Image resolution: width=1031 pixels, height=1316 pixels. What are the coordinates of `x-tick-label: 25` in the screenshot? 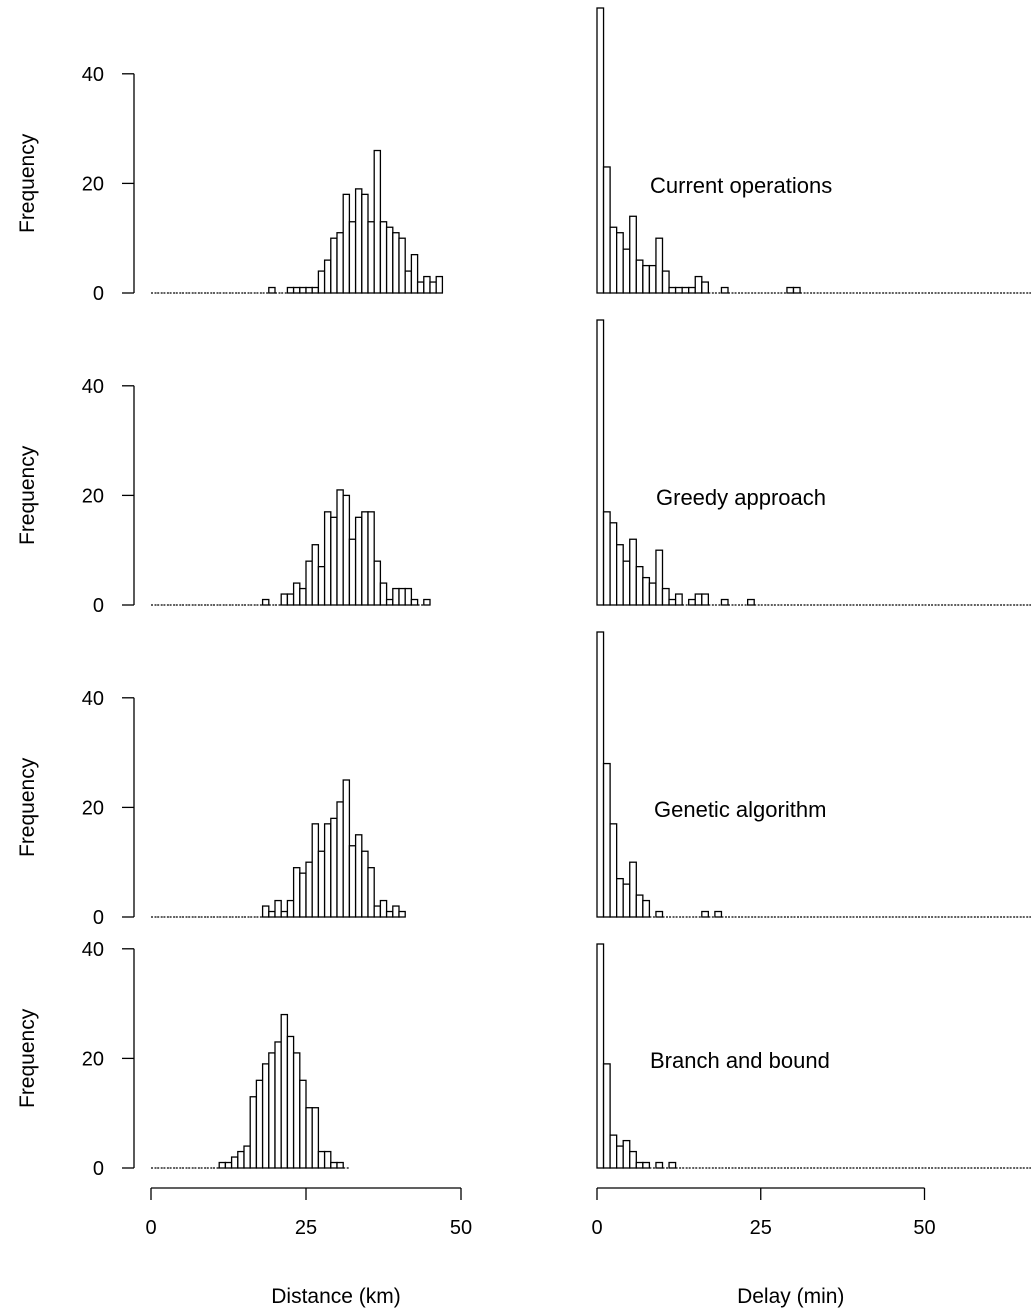 It's located at (761, 1228).